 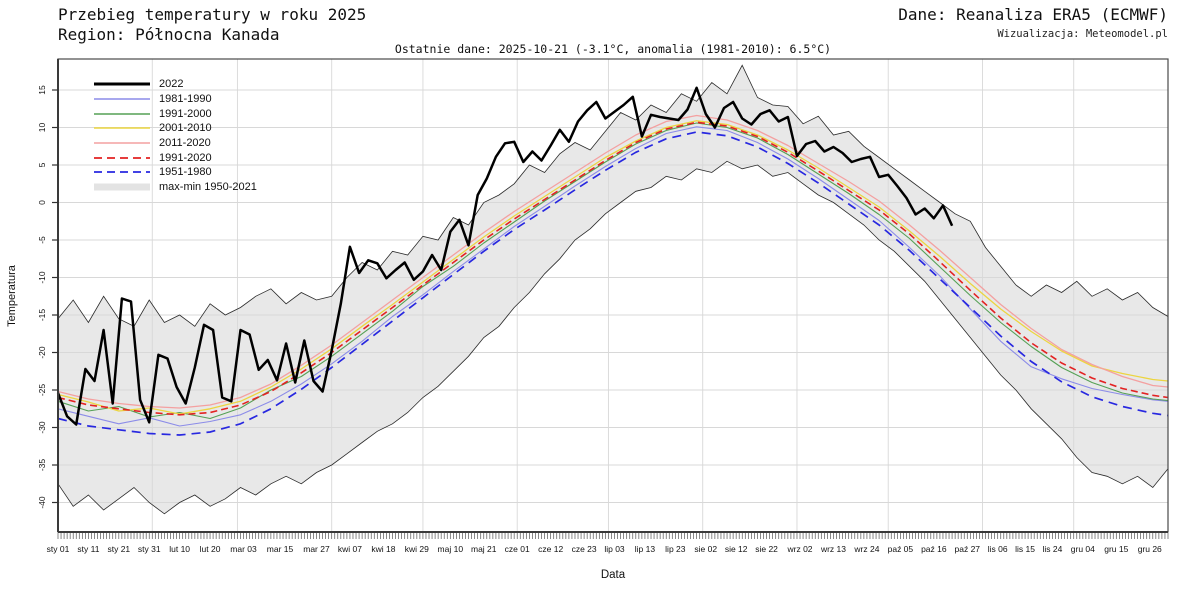 What do you see at coordinates (42, 164) in the screenshot?
I see `y-tick-label: 5` at bounding box center [42, 164].